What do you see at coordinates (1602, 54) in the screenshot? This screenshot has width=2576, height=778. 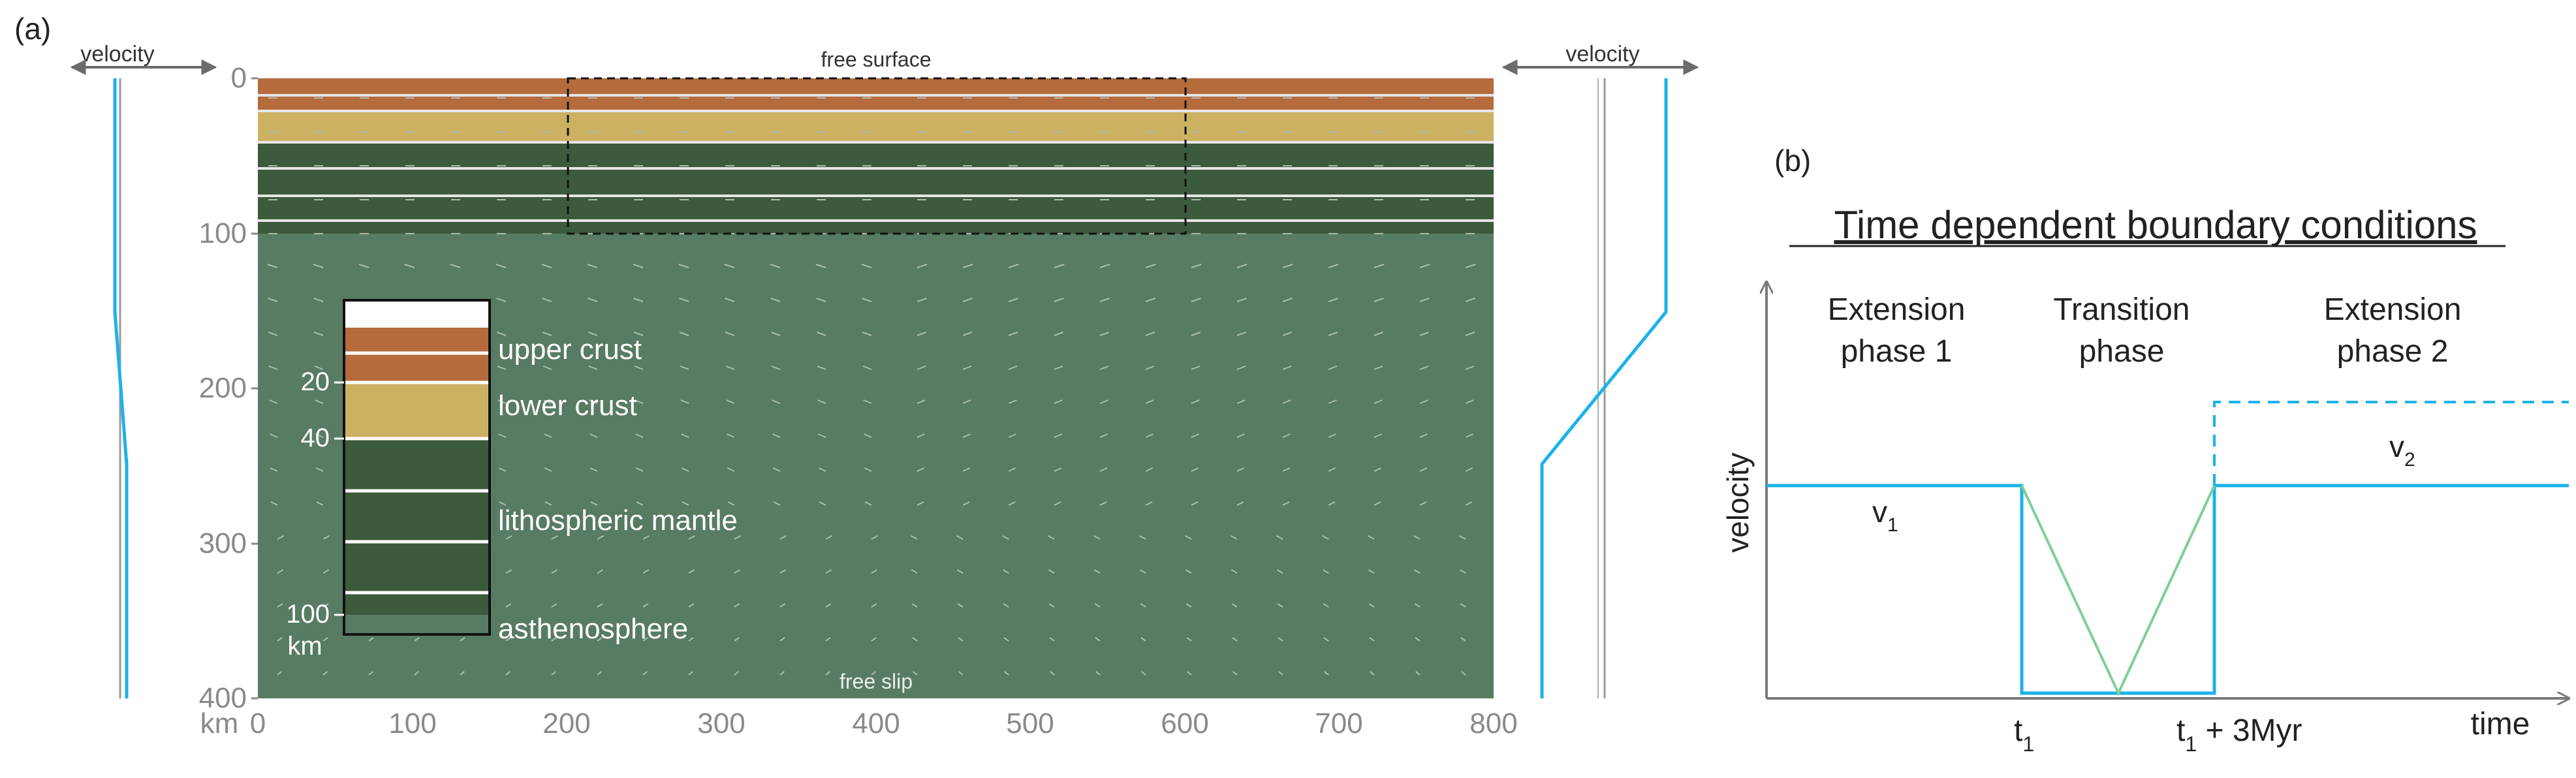 I see `right-velocity-label: velocity` at bounding box center [1602, 54].